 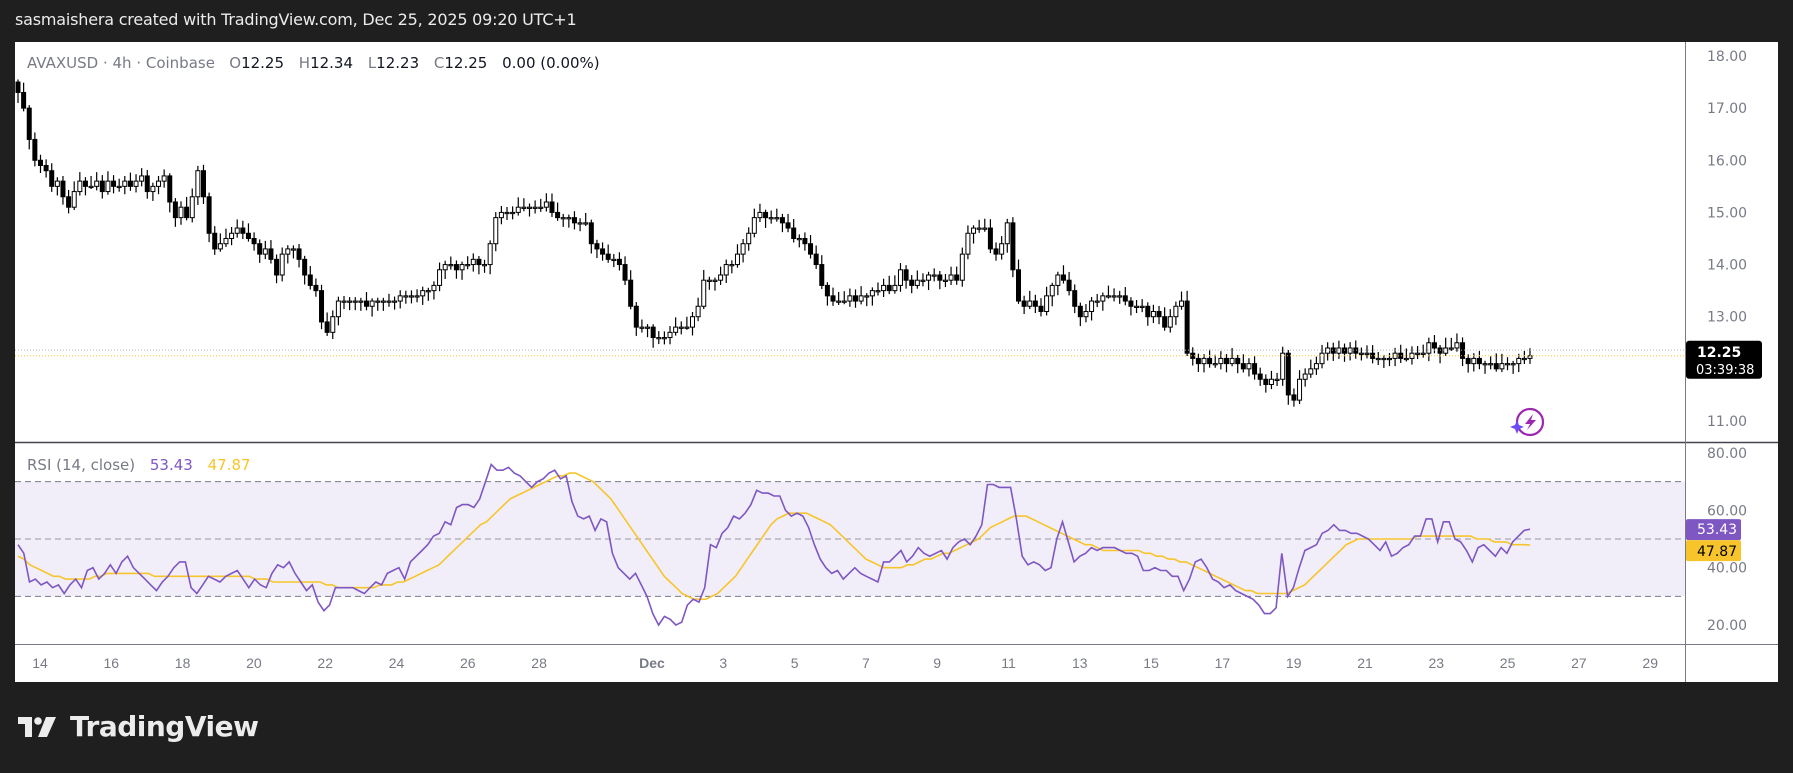 I want to click on time-tick: 9, so click(x=937, y=663).